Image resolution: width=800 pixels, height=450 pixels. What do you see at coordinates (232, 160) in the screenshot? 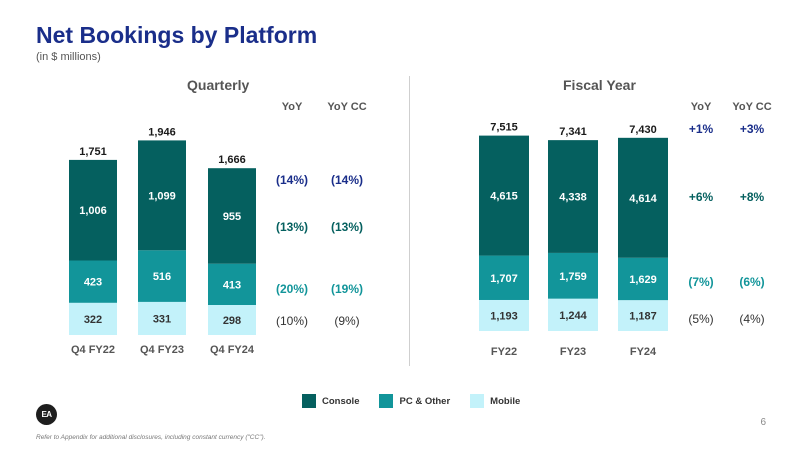
I see `total-label-q4-fy24: 1,666` at bounding box center [232, 160].